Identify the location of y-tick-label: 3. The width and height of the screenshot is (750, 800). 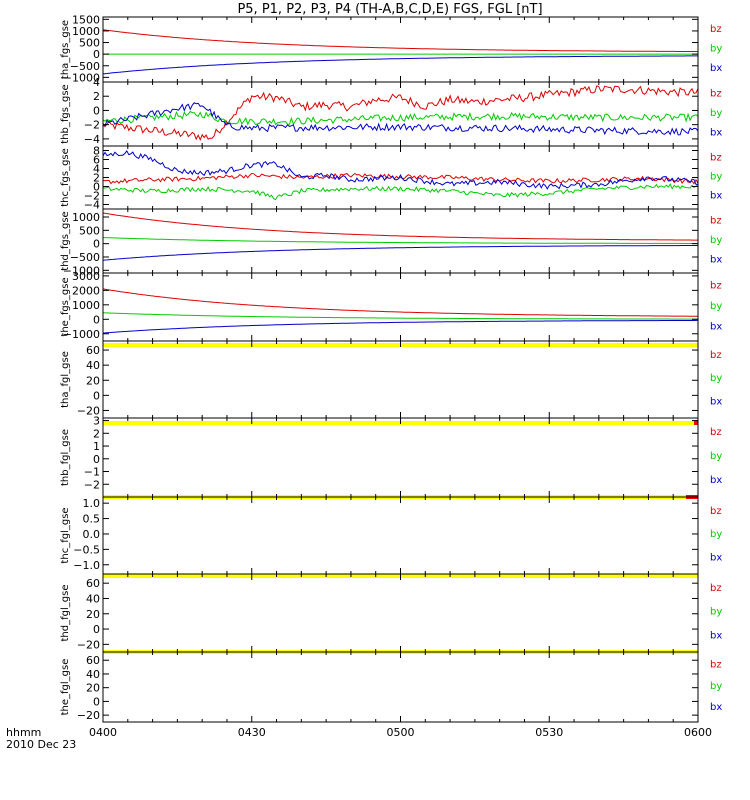
(96, 421).